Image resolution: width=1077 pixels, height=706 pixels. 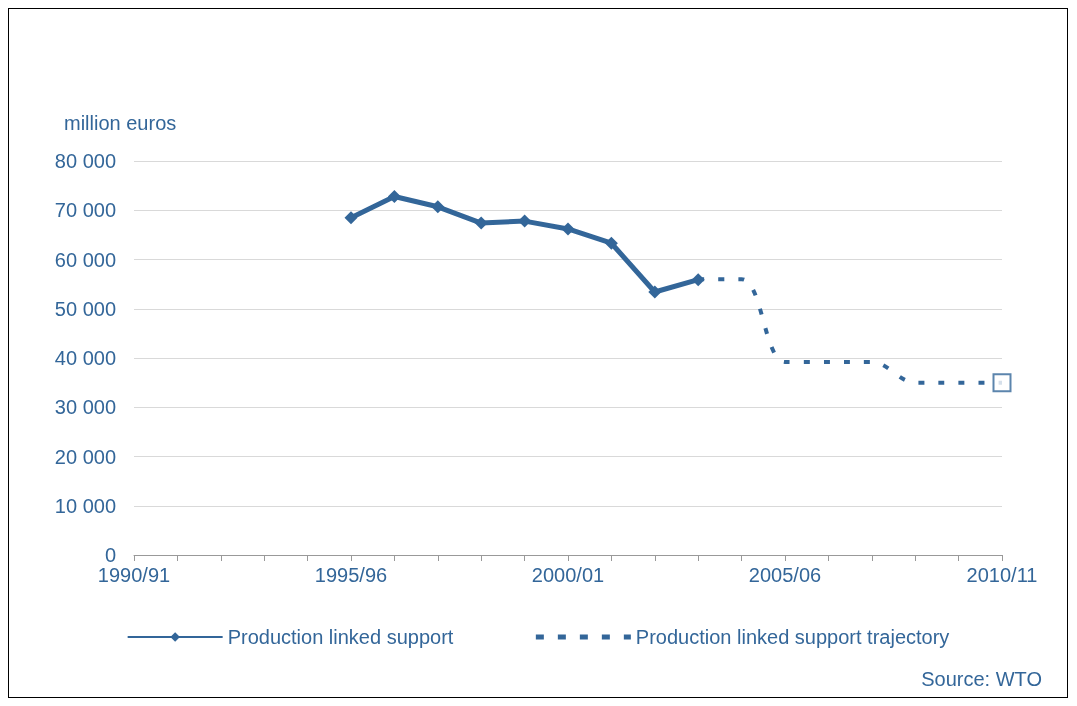 I want to click on x-tick-label: 2010/11, so click(x=1002, y=575).